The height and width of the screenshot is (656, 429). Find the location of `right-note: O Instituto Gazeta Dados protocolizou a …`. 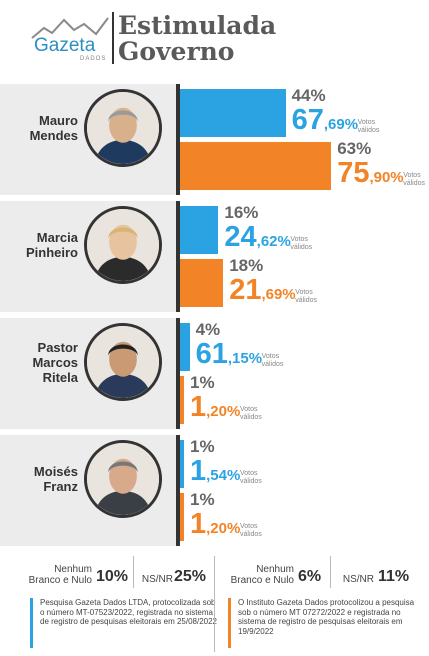

right-note: O Instituto Gazeta Dados protocolizou a … is located at coordinates (326, 617).